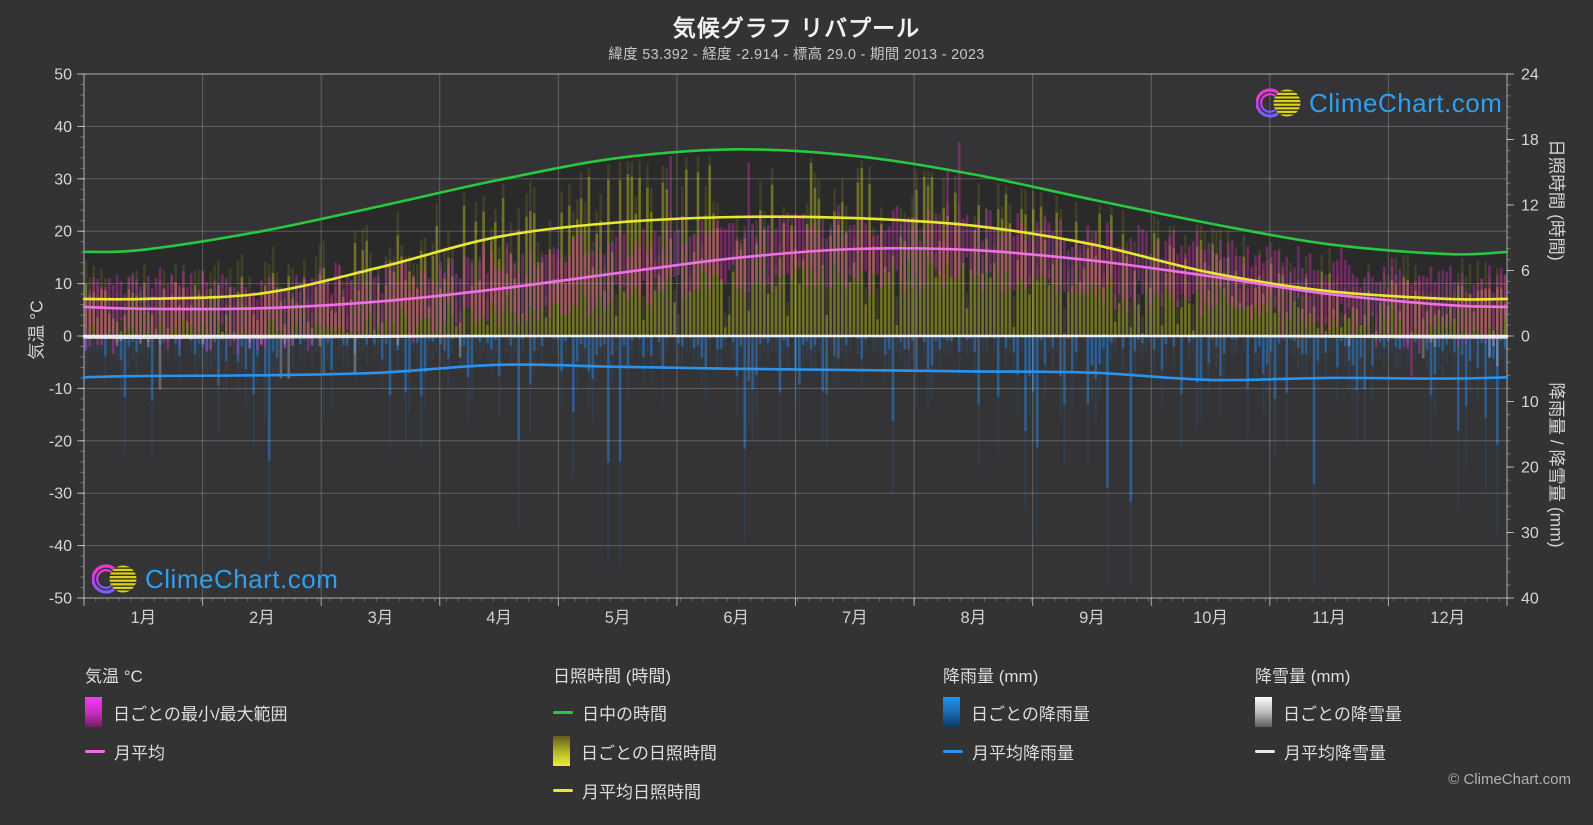 The image size is (1593, 825). What do you see at coordinates (67, 337) in the screenshot?
I see `temp-tick-label: 0` at bounding box center [67, 337].